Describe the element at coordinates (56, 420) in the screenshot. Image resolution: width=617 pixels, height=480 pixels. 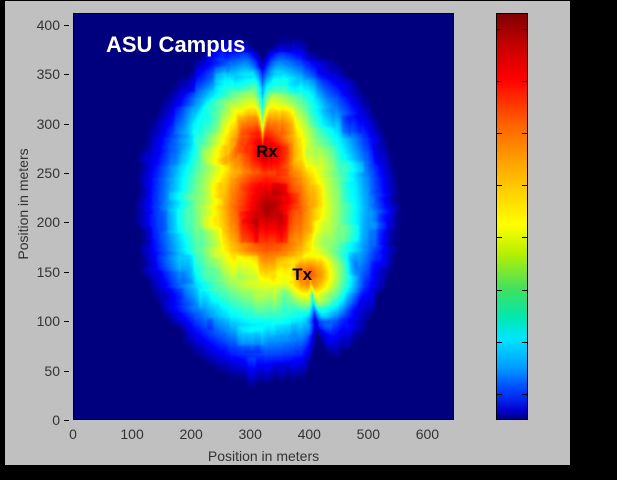
I see `y-tick-0: 0` at that location.